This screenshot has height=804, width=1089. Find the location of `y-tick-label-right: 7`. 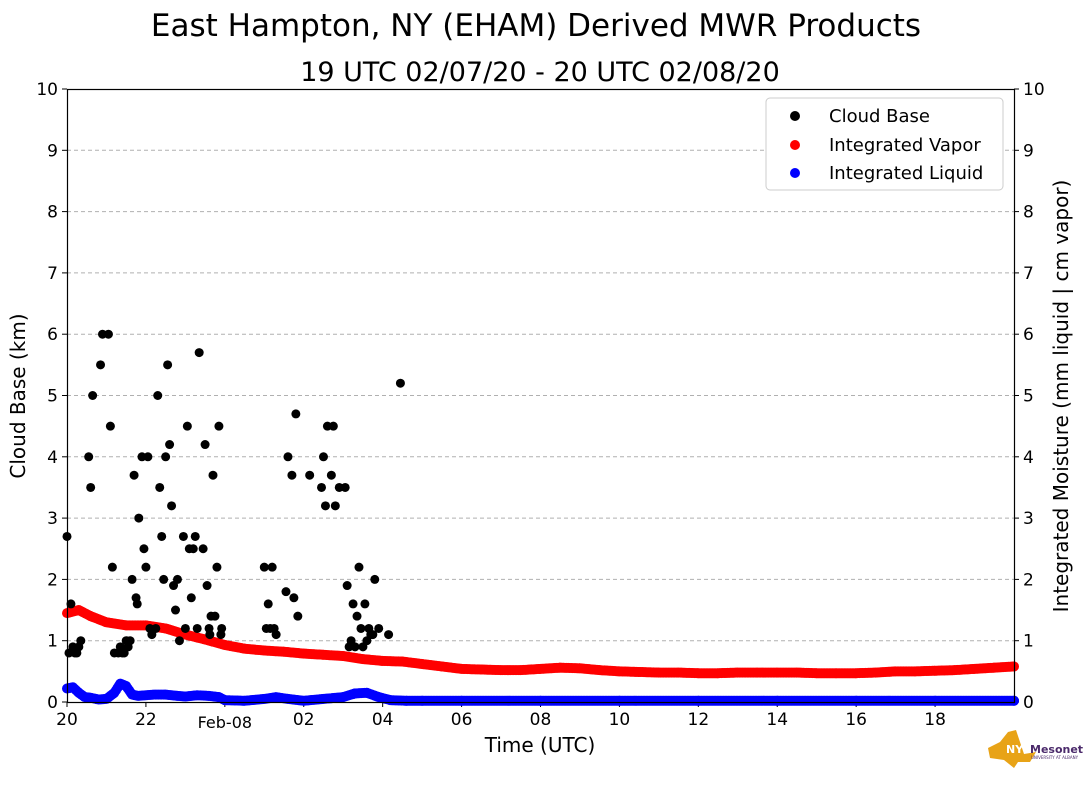

y-tick-label-right: 7 is located at coordinates (1028, 274).